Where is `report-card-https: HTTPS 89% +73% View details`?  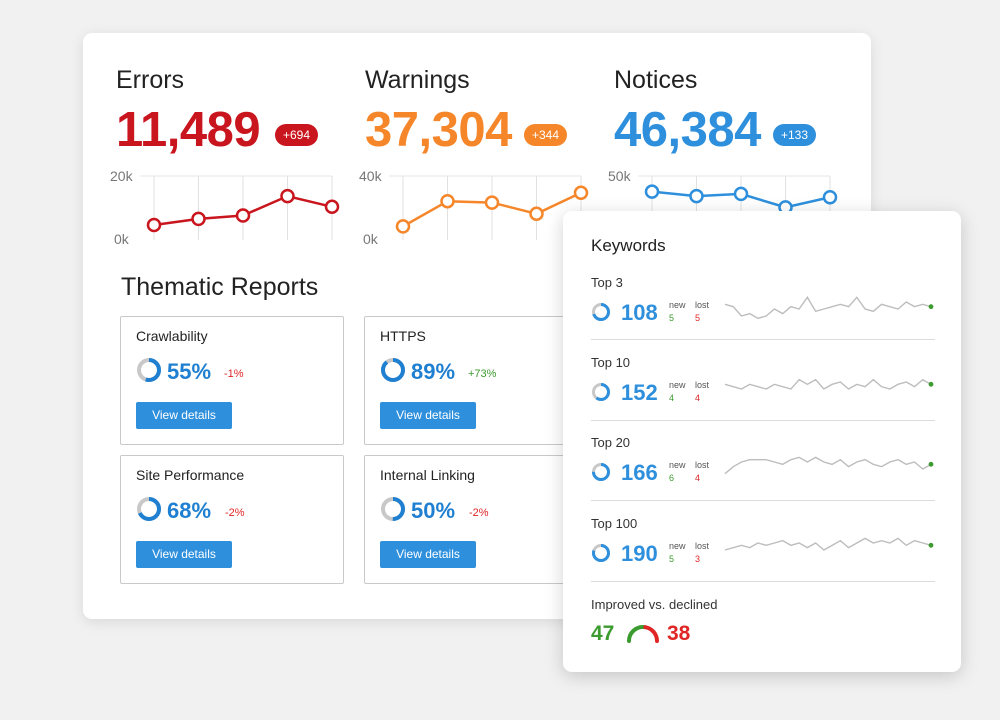 report-card-https: HTTPS 89% +73% View details is located at coordinates (476, 380).